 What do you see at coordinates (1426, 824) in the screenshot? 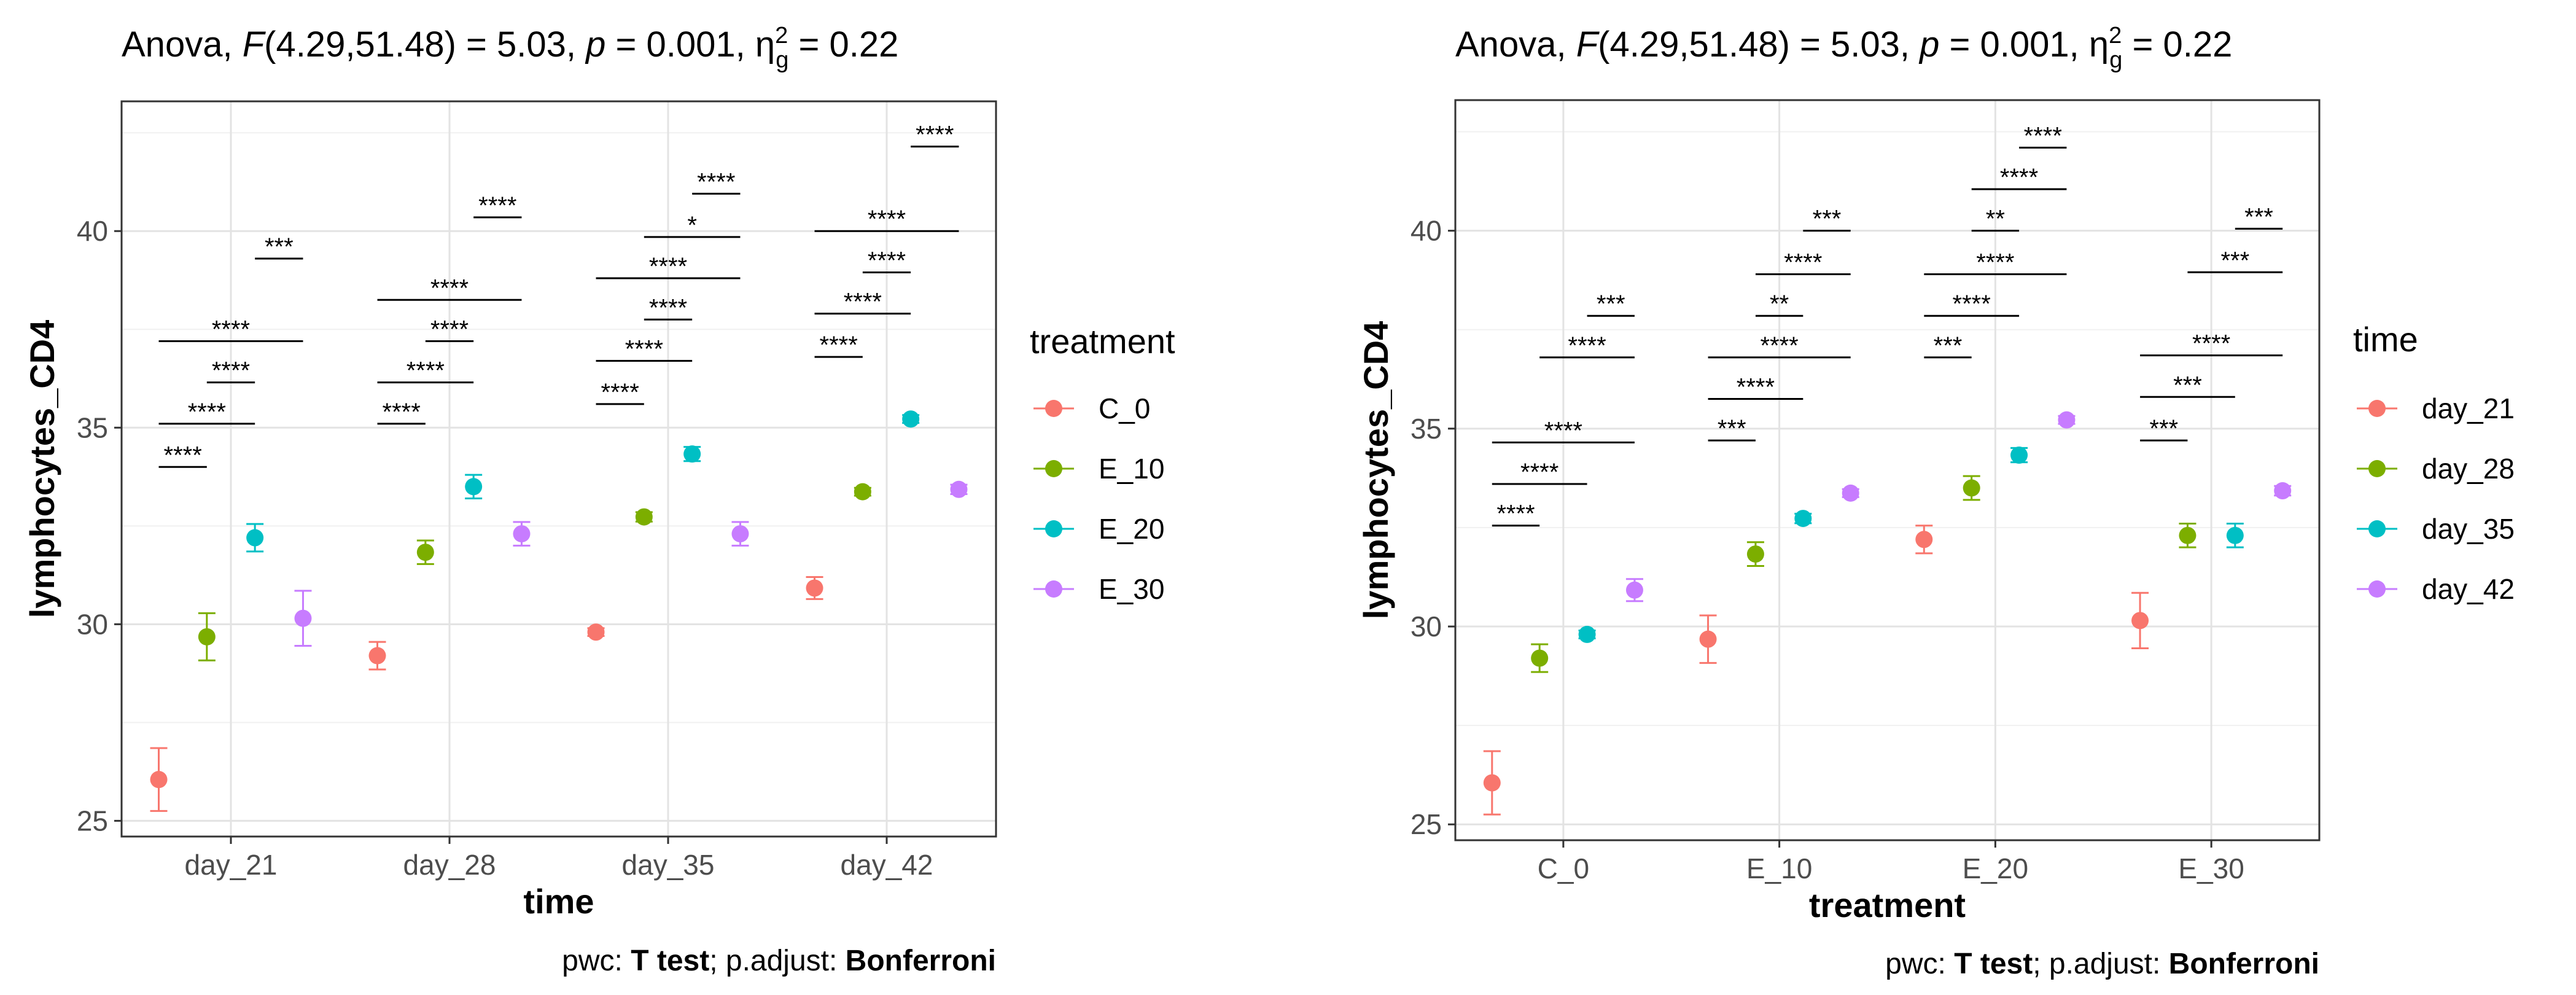
I see `y-tick-label: 25` at bounding box center [1426, 824].